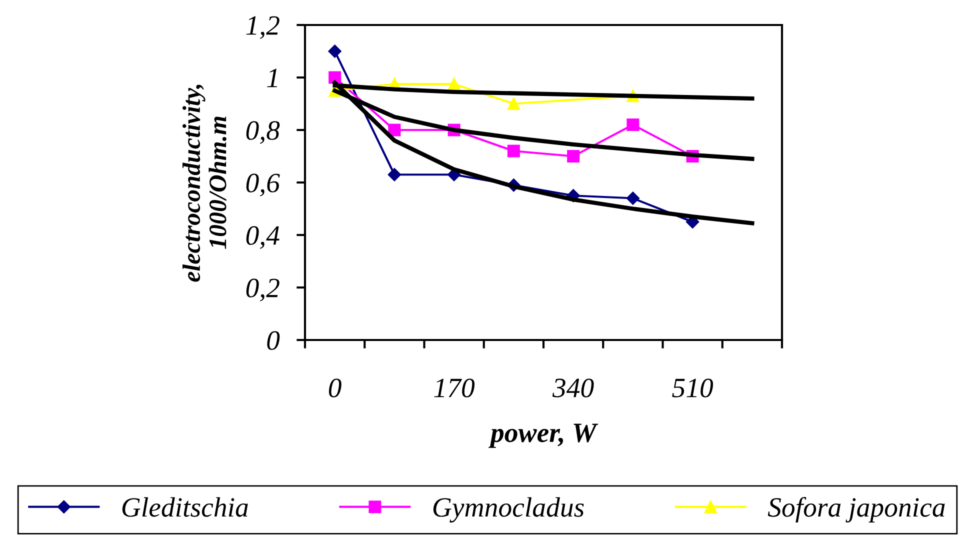  I want to click on x-tick-label: 340, so click(573, 388).